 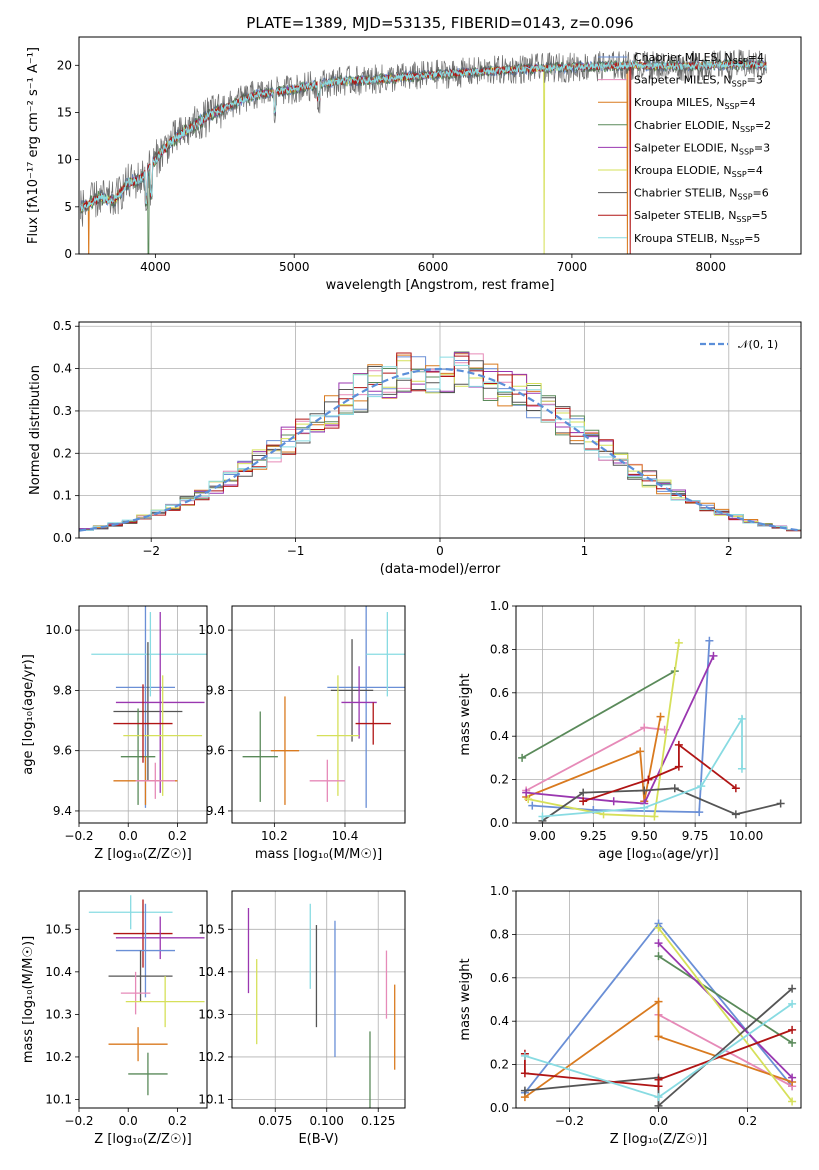 I want to click on weight-line-chabrier_stelib, so click(x=658, y=1047).